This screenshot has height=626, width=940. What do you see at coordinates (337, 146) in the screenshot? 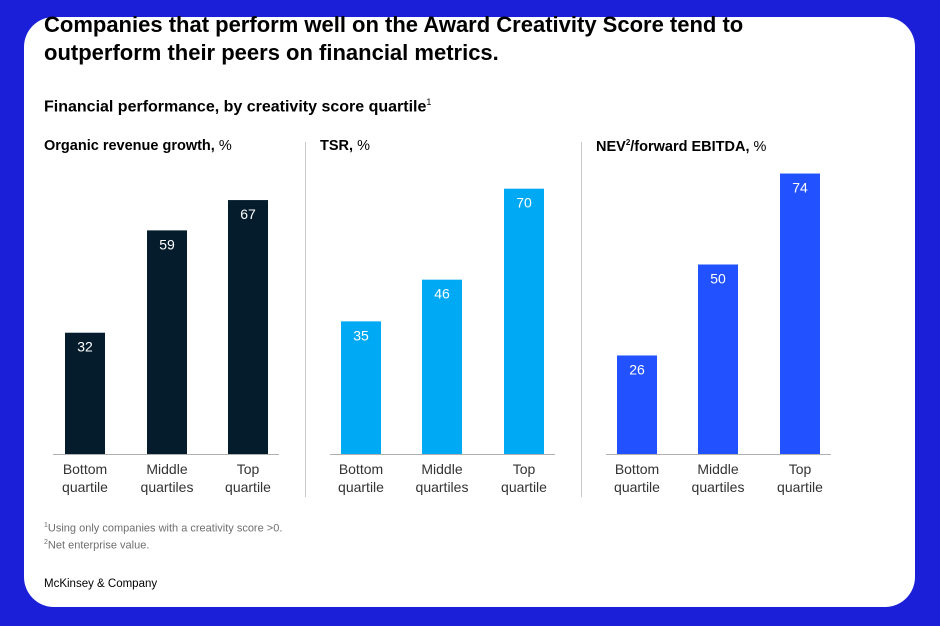
I see `panel-title-tsr-text: TSR,` at bounding box center [337, 146].